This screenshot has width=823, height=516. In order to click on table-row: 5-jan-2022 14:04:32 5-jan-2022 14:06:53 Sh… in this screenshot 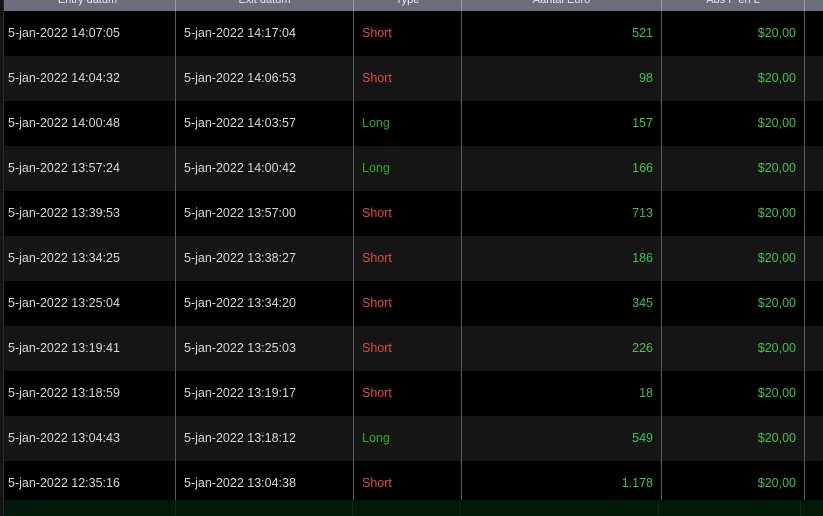, I will do `click(411, 78)`.